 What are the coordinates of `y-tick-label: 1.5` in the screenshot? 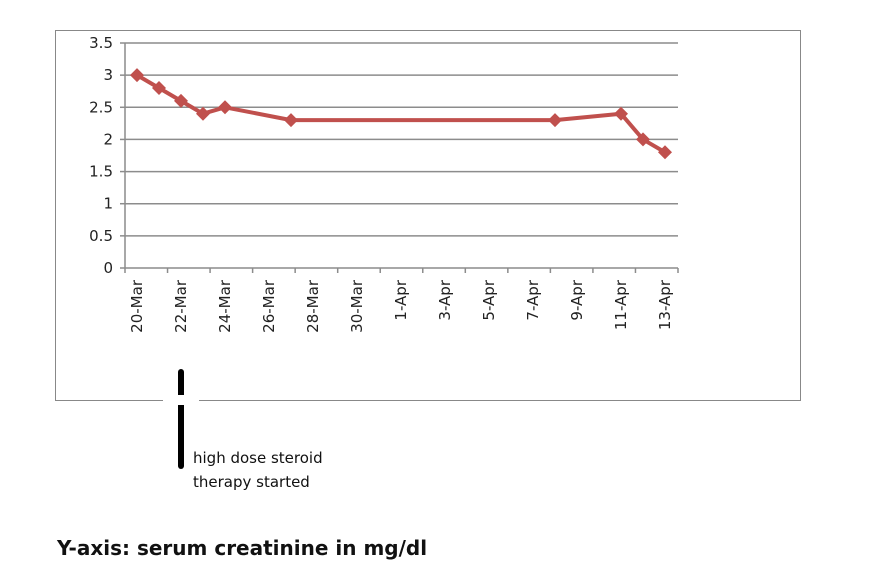 It's located at (101, 172).